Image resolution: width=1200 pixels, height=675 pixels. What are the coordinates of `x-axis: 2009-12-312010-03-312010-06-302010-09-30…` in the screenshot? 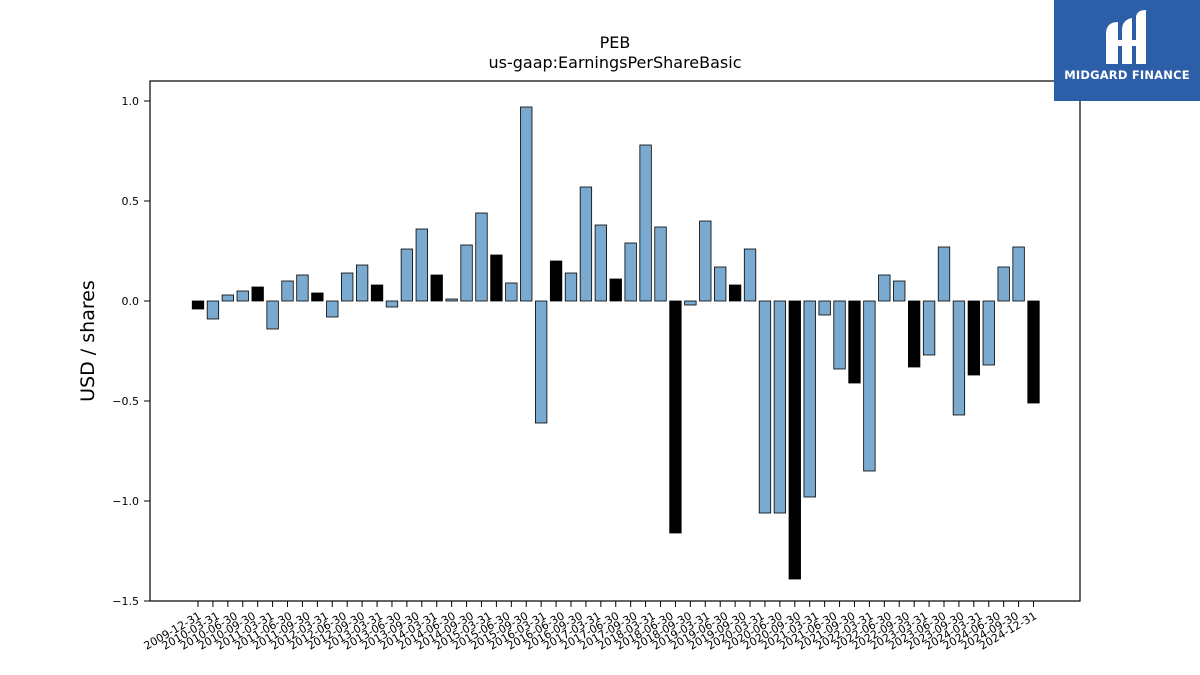 It's located at (590, 627).